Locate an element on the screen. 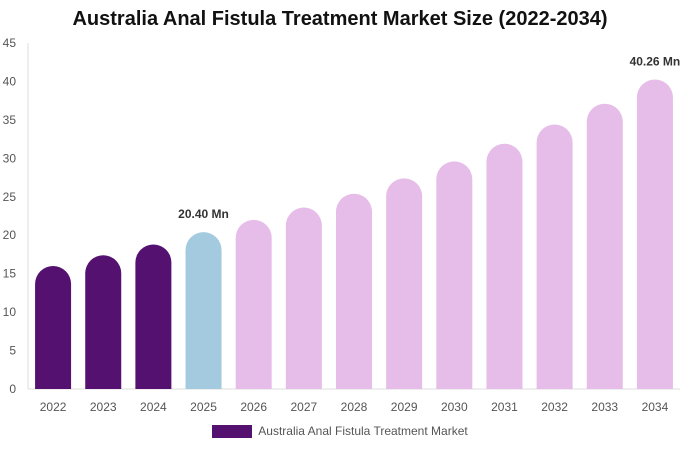 This screenshot has width=680, height=450. legend: Australia Anal Fistula Treatment Market is located at coordinates (340, 431).